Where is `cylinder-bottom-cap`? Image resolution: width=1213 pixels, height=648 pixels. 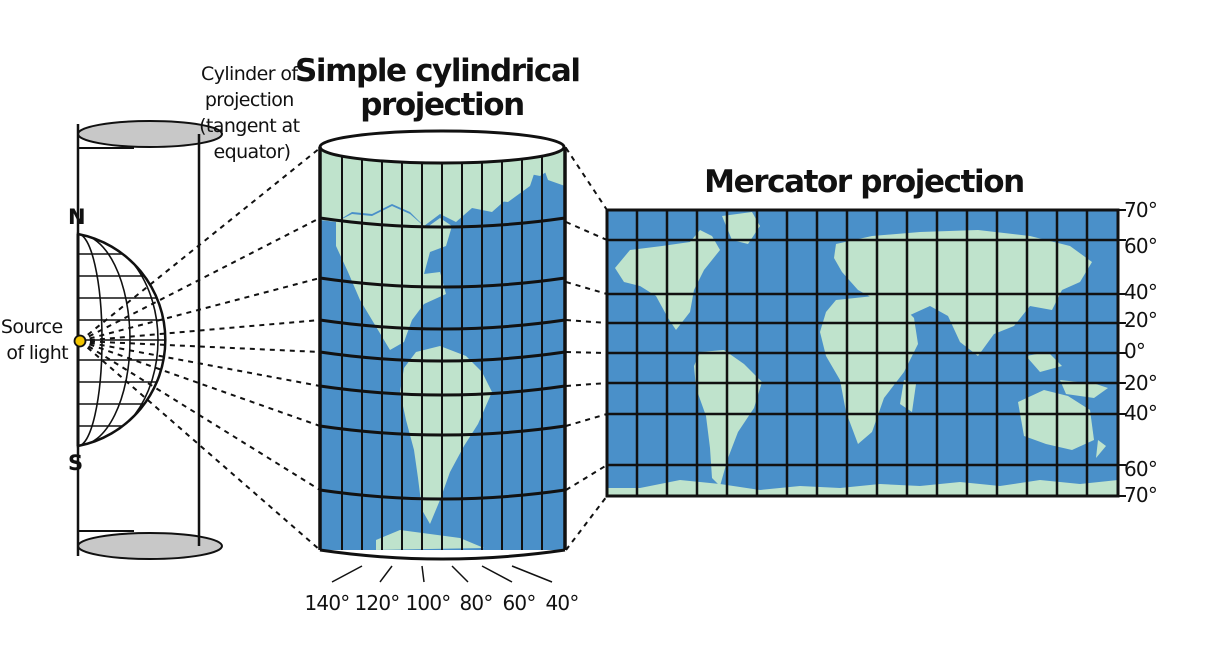 cylinder-bottom-cap is located at coordinates (150, 546).